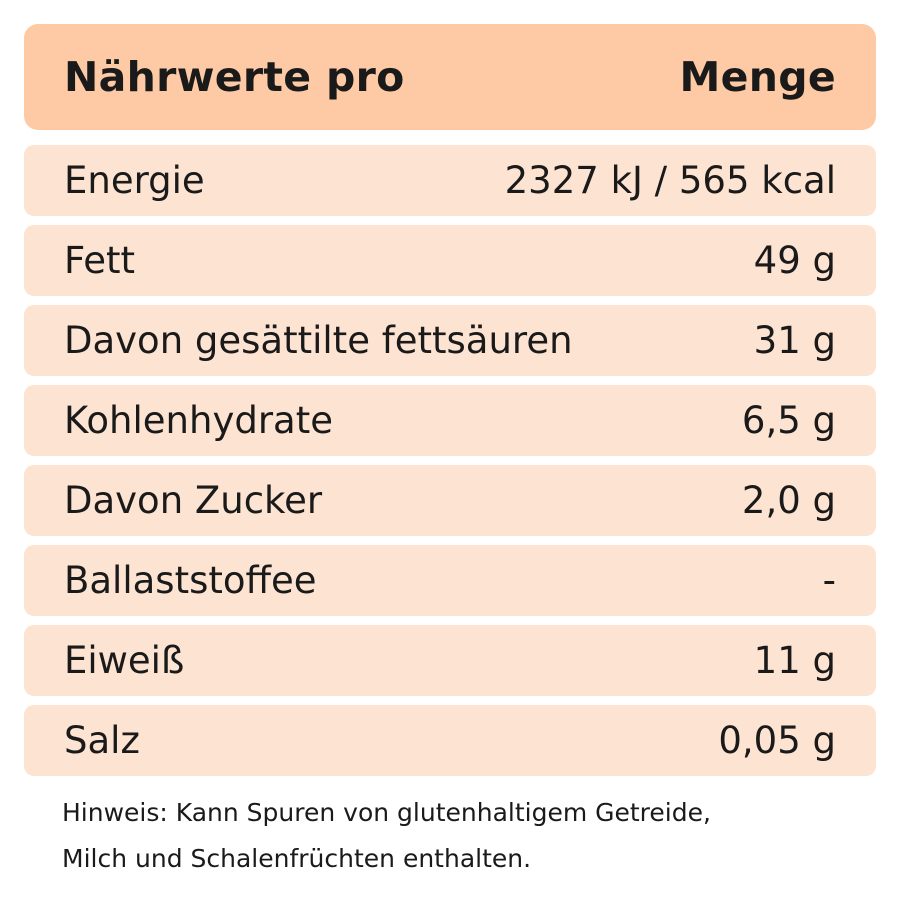  What do you see at coordinates (297, 858) in the screenshot?
I see `note-line: Milch und Schalenfrüchten enthalten.` at bounding box center [297, 858].